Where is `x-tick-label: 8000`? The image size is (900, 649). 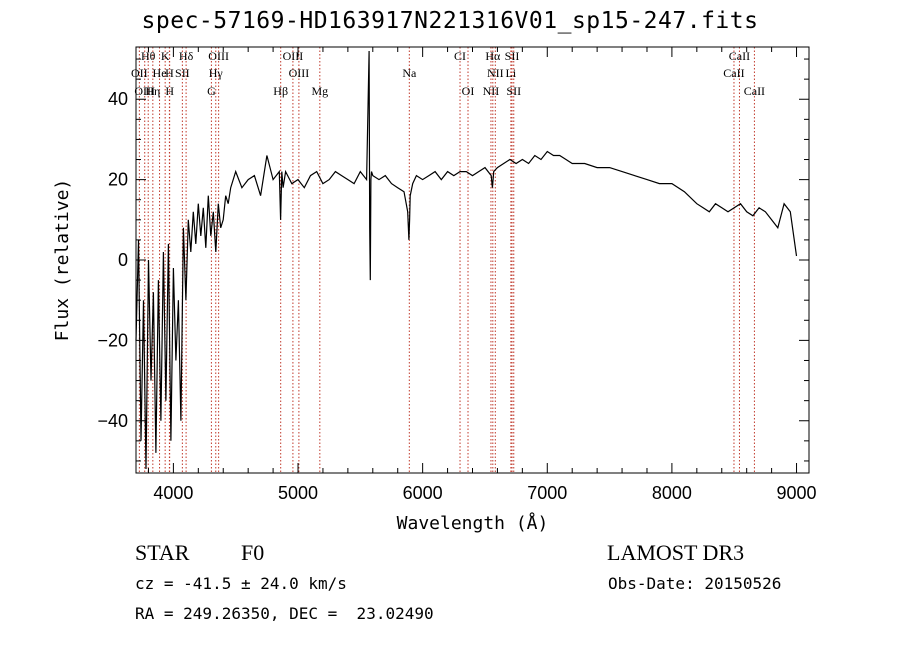 x-tick-label: 8000 is located at coordinates (672, 493).